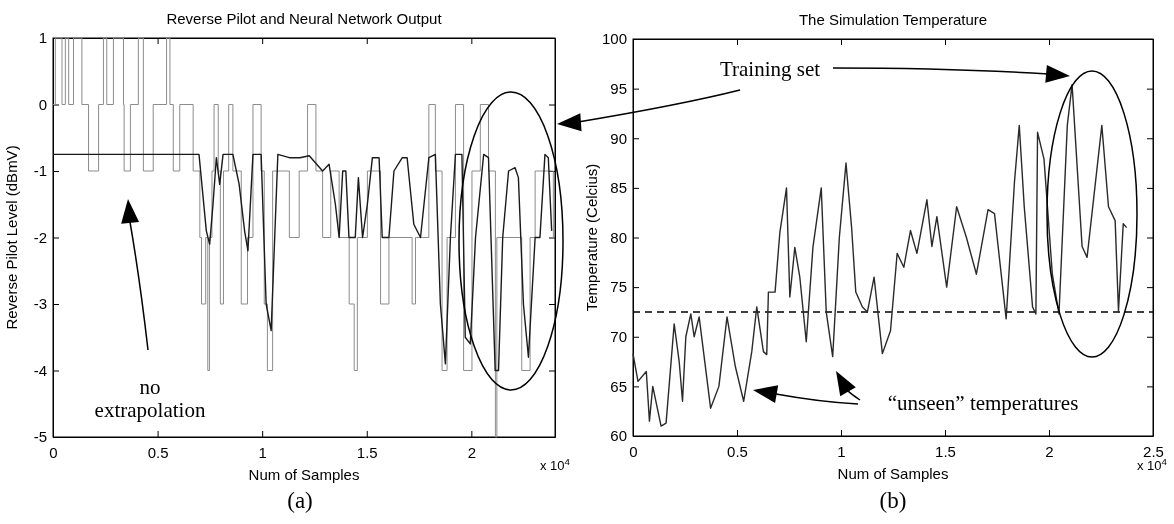 The width and height of the screenshot is (1174, 524). What do you see at coordinates (618, 436) in the screenshot?
I see `y-tick-label: 60` at bounding box center [618, 436].